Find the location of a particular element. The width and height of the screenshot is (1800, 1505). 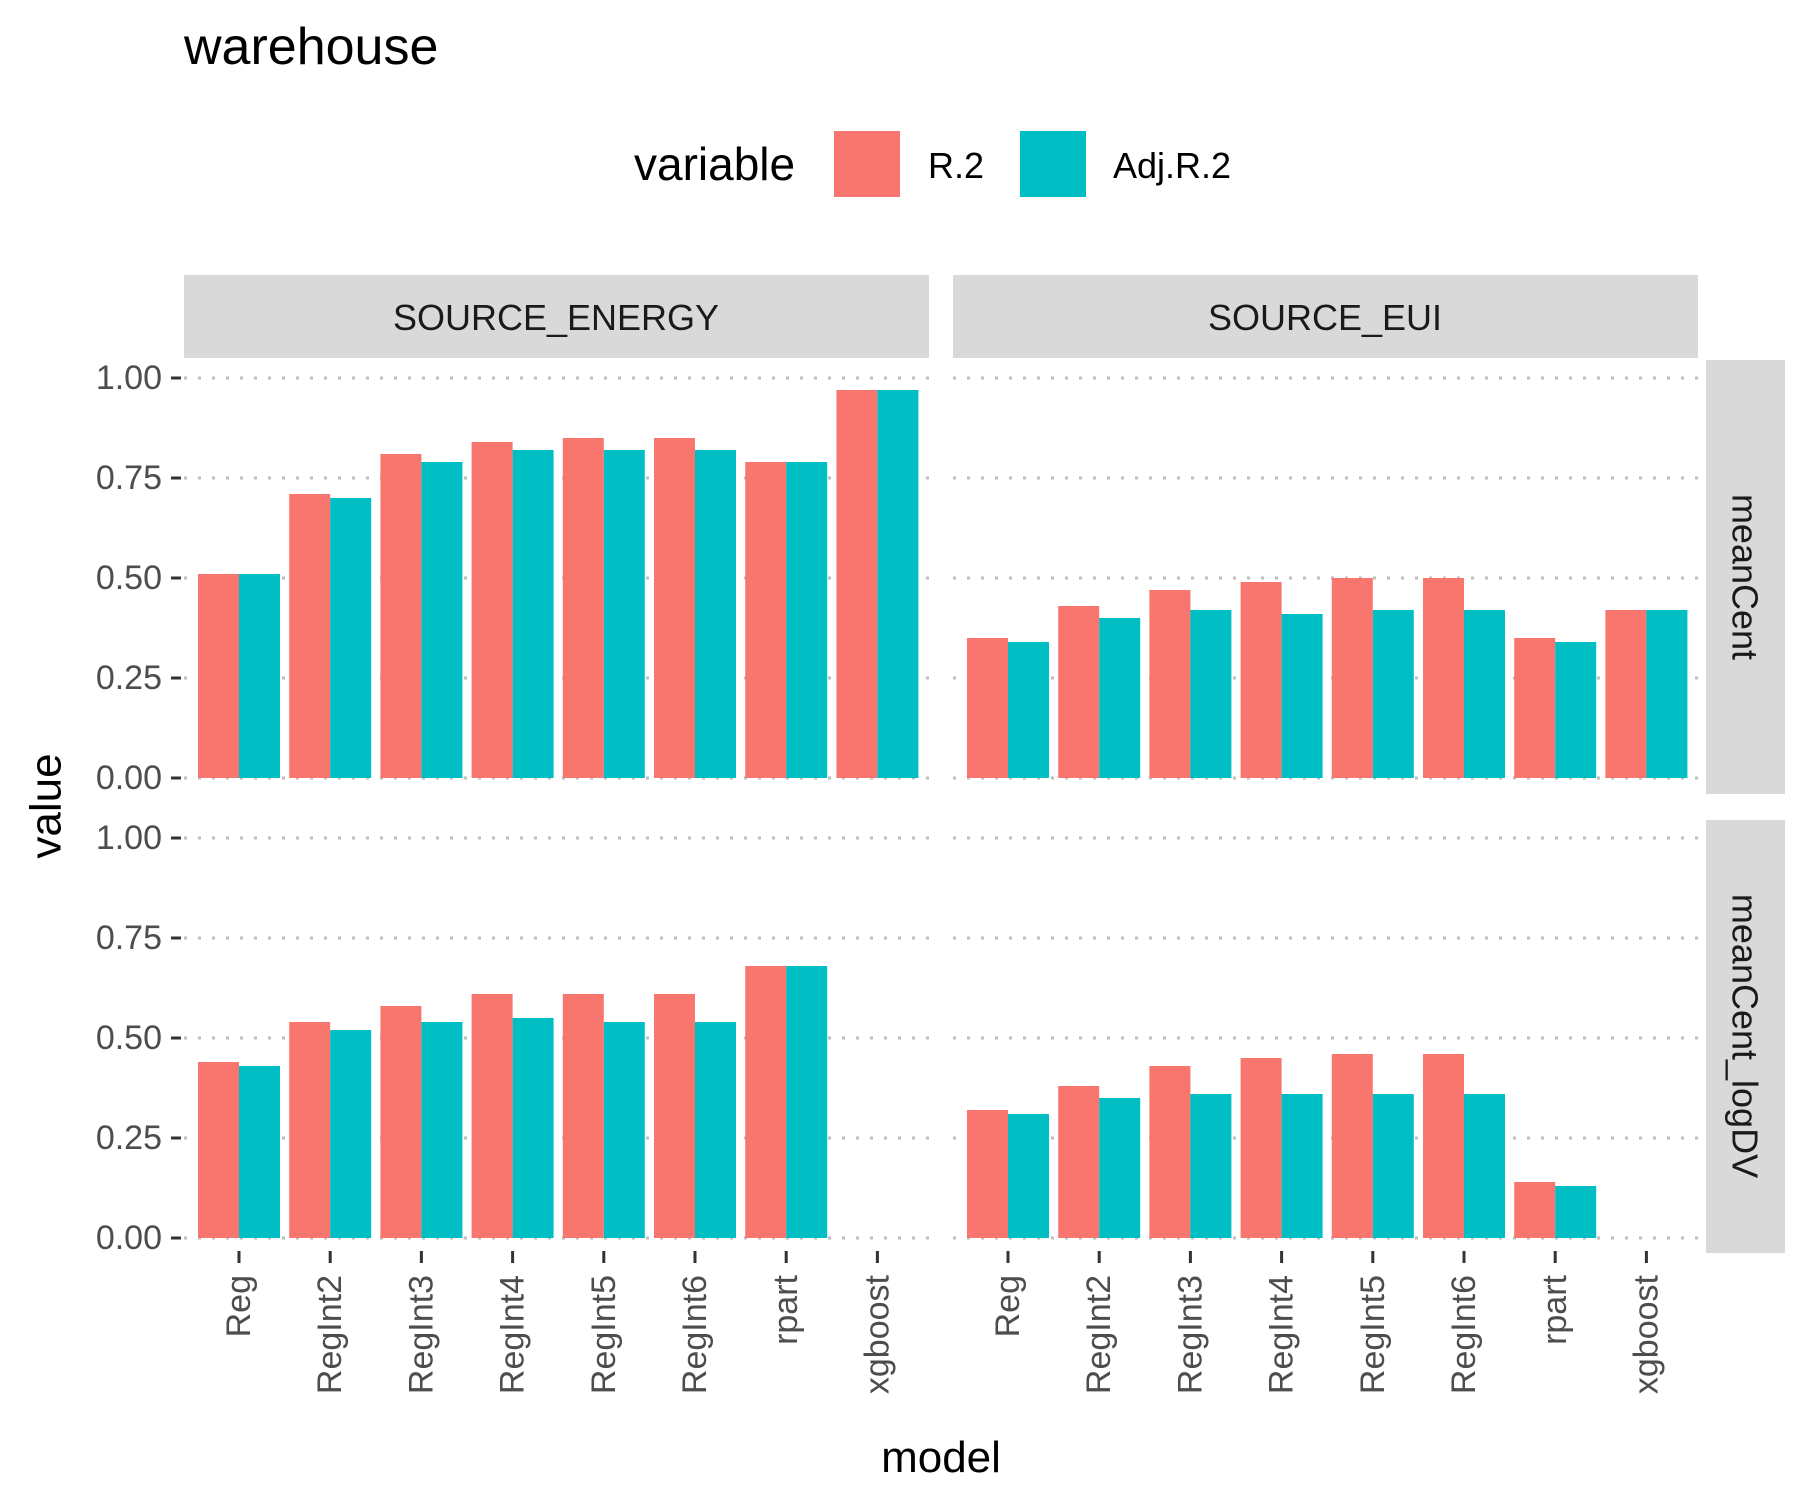

strip-label-meancent: meanCent is located at coordinates (1745, 577).